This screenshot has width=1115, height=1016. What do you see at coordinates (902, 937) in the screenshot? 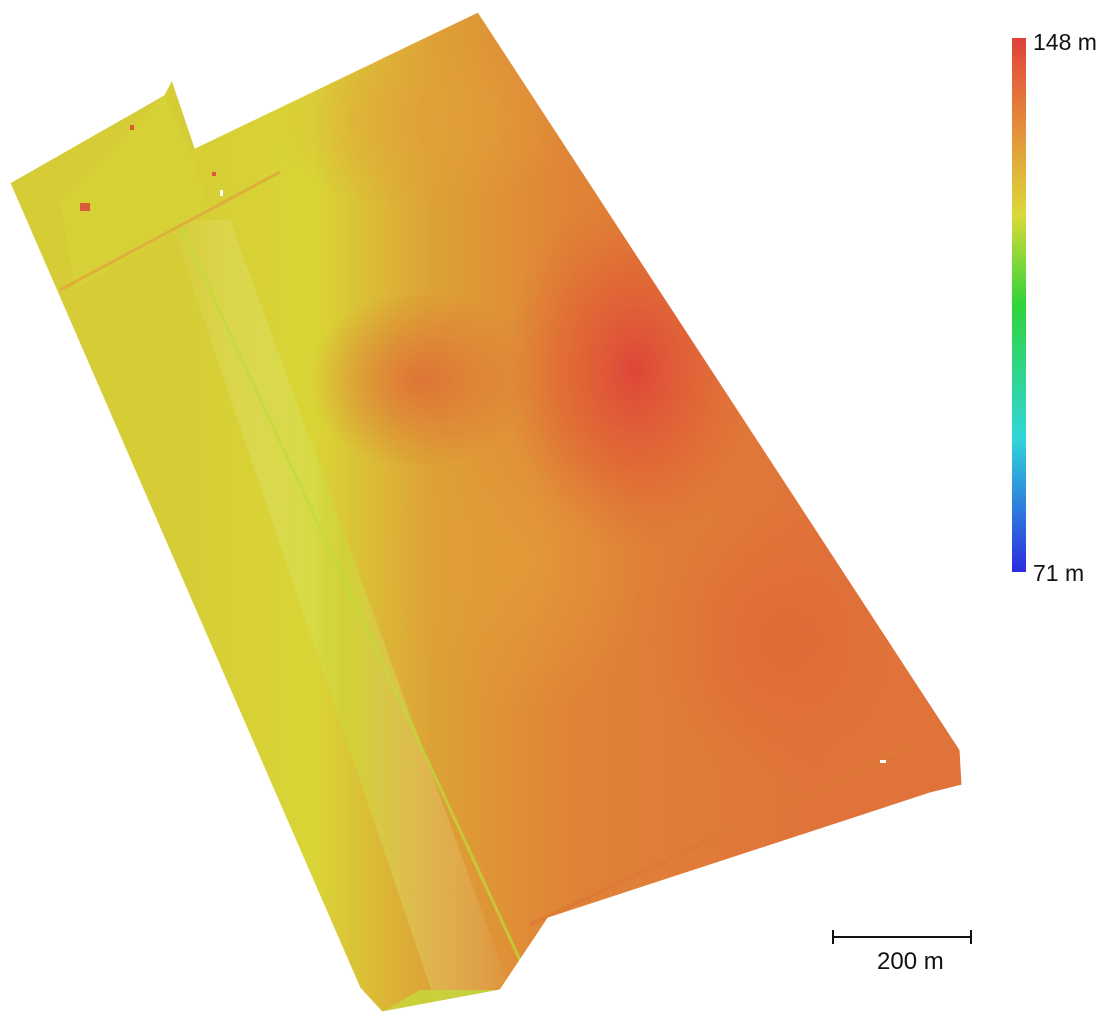
I see `scale-bar-line` at bounding box center [902, 937].